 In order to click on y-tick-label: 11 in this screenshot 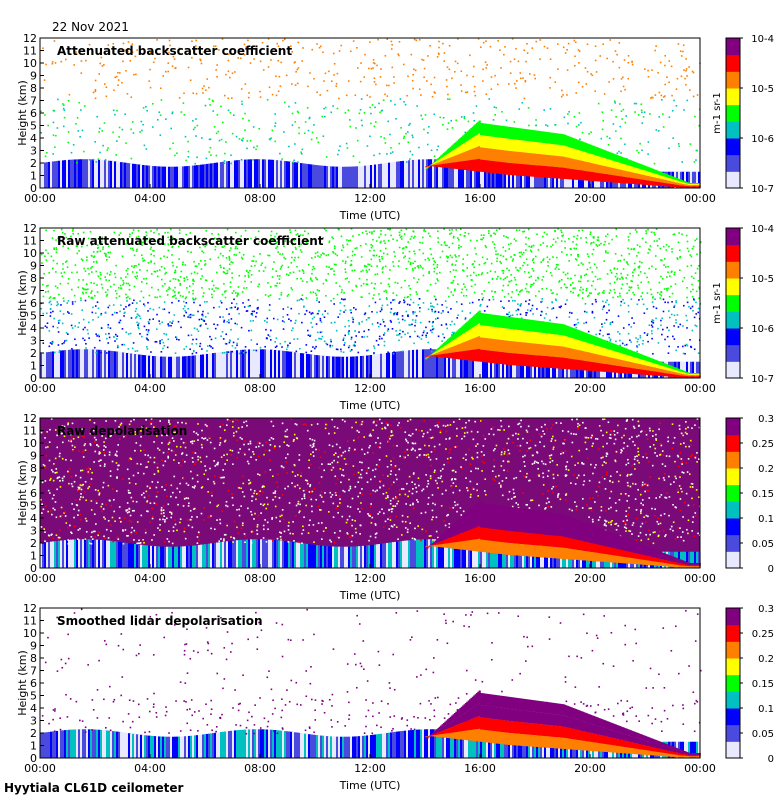, I will do `click(30, 51)`.